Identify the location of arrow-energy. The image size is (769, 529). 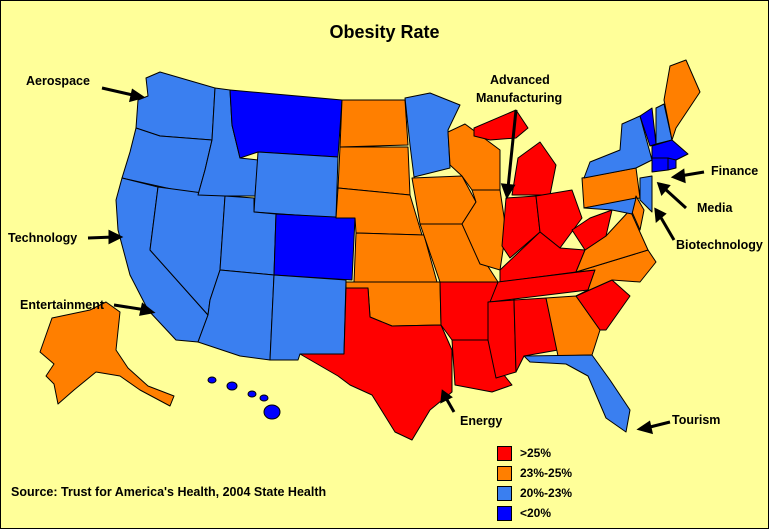
(450, 405).